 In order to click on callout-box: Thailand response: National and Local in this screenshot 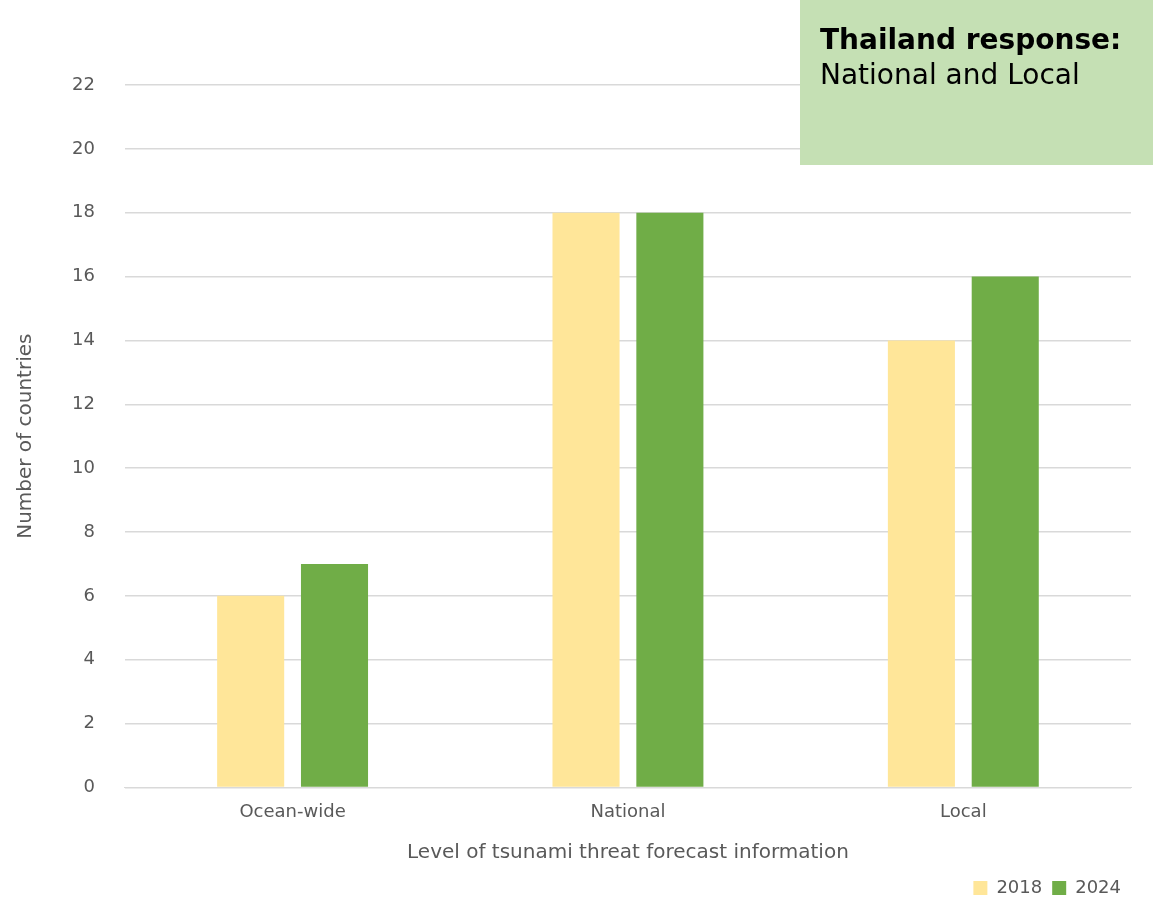, I will do `click(976, 82)`.